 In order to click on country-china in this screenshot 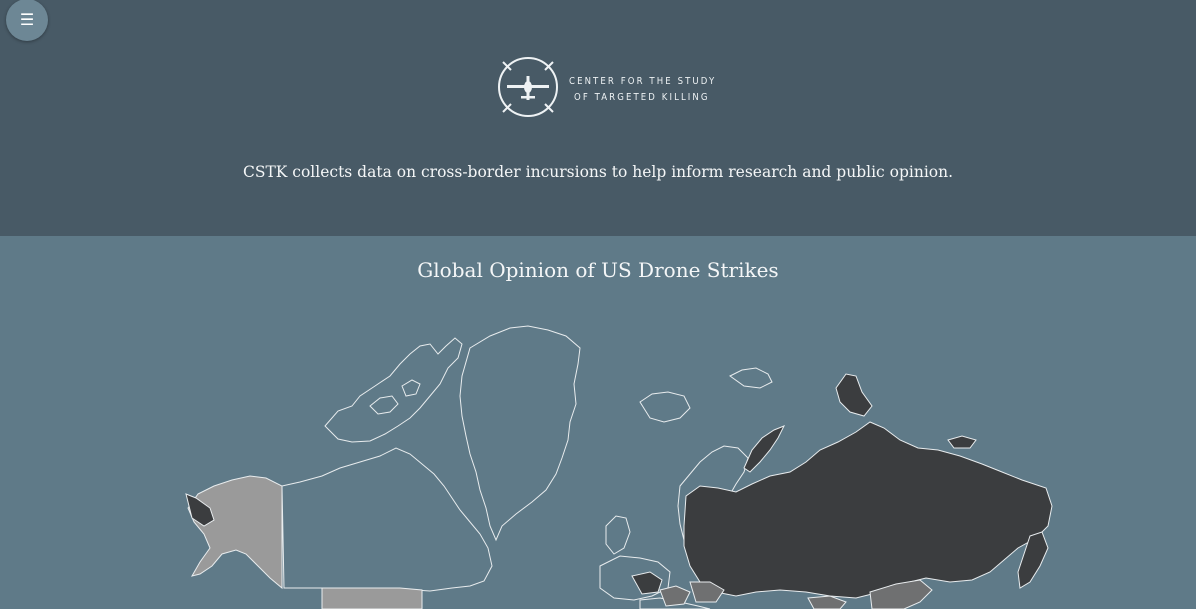, I will do `click(901, 594)`.